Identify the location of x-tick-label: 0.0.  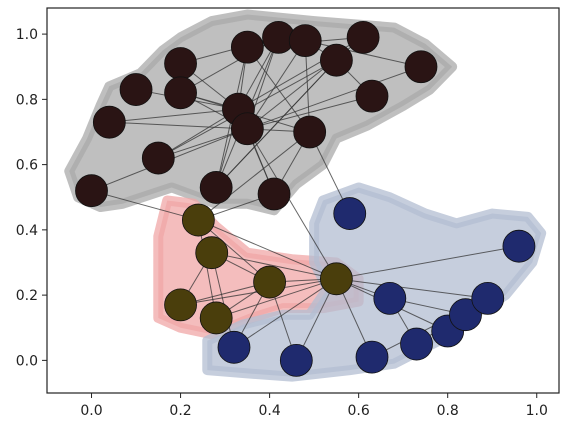
(91, 411).